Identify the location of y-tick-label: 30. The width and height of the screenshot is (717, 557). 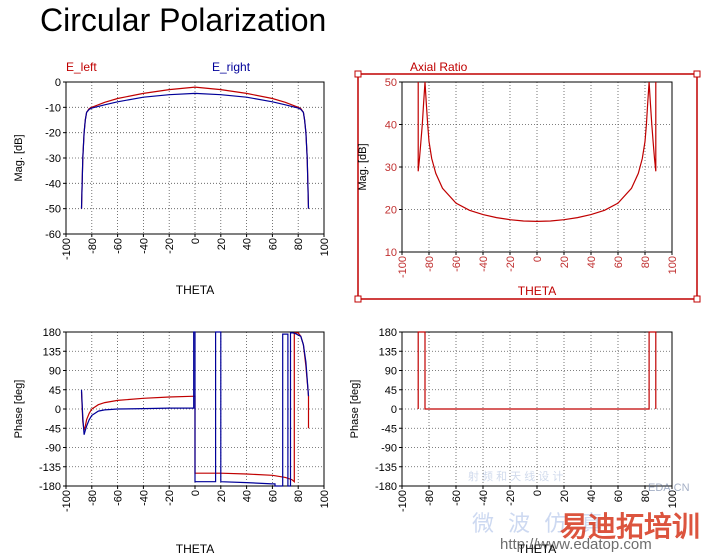
(391, 168).